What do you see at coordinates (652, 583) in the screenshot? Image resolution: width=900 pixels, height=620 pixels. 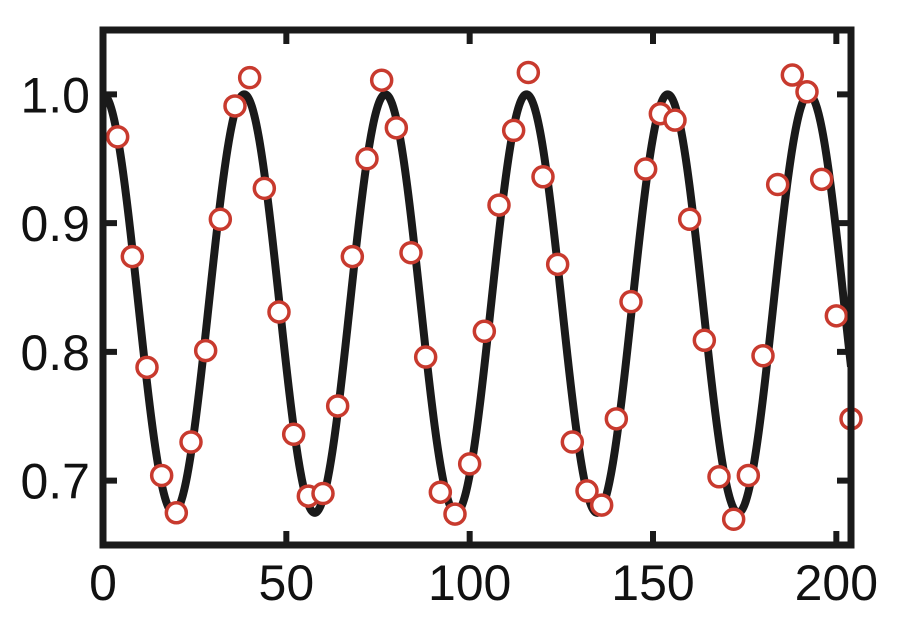 I see `x-tick-label: 150` at bounding box center [652, 583].